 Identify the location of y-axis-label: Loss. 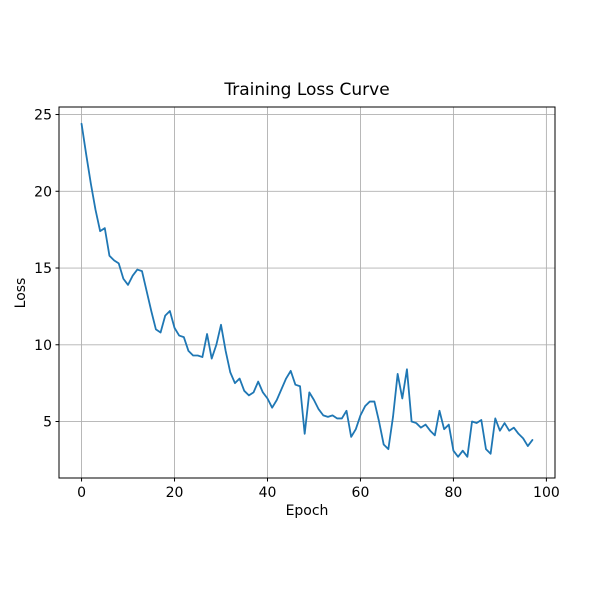
(21, 293).